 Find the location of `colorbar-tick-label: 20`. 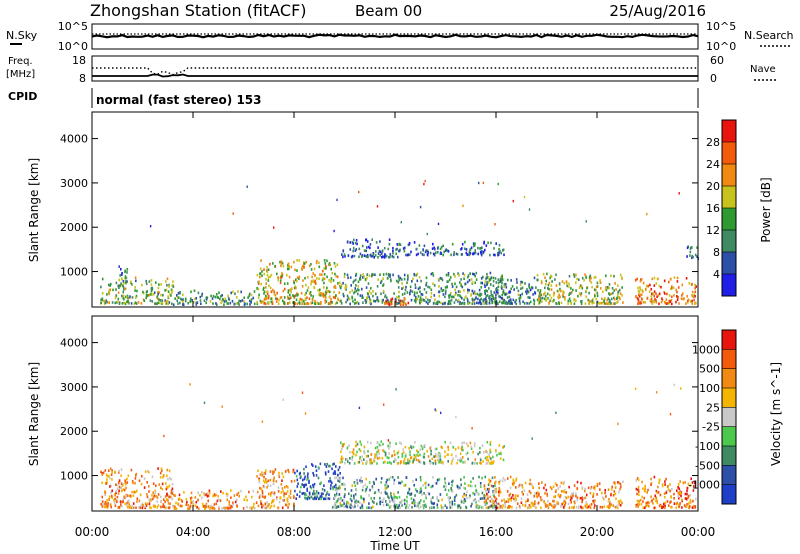

colorbar-tick-label: 20 is located at coordinates (713, 186).